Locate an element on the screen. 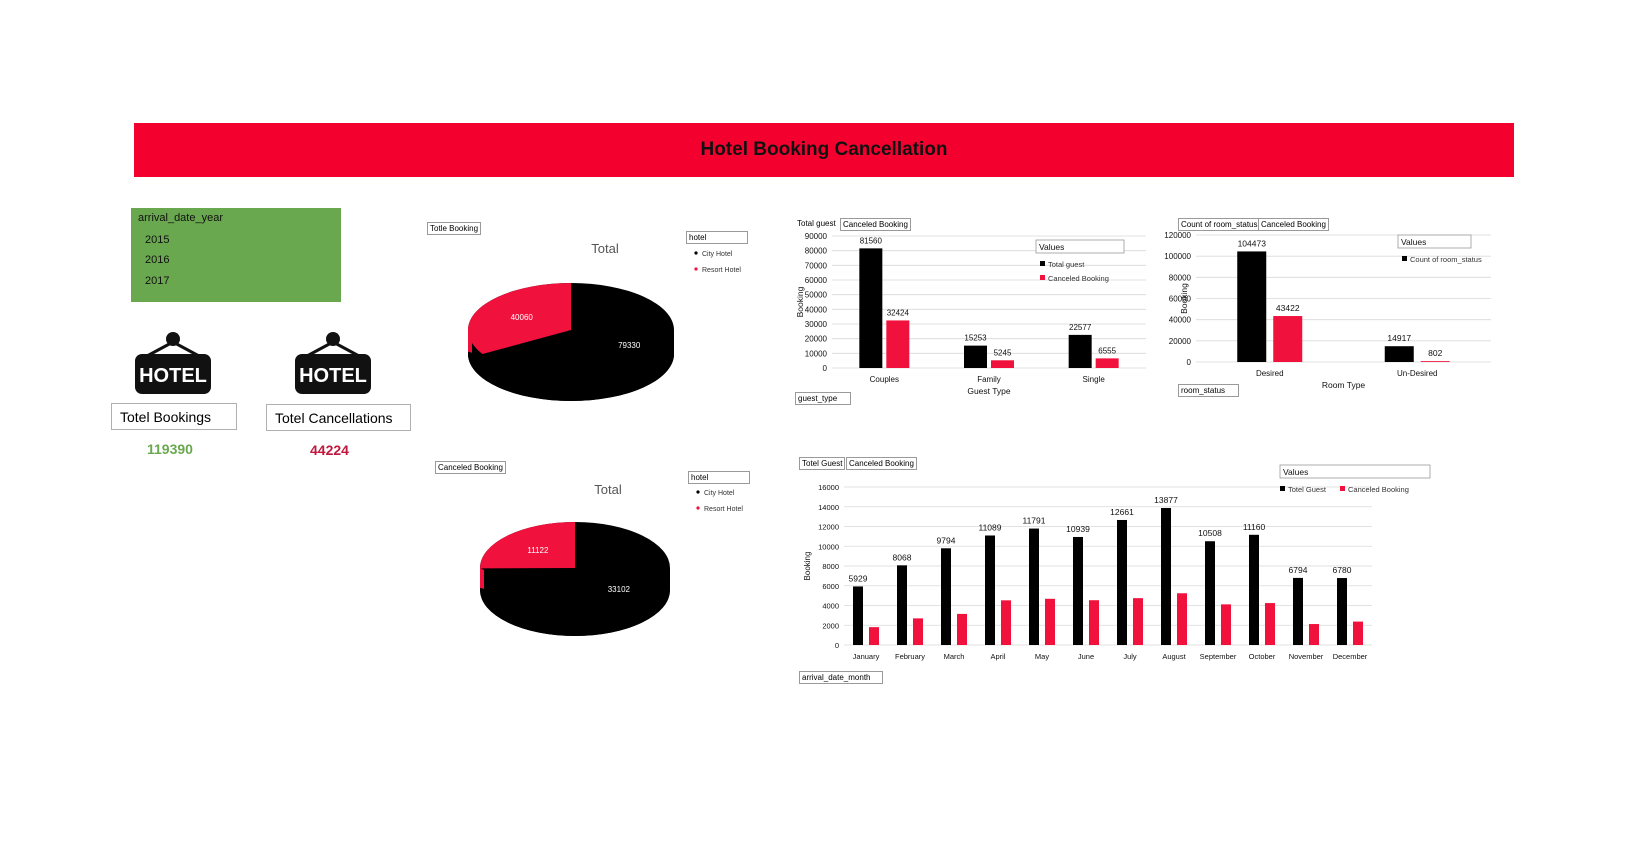  pie-side-highlight is located at coordinates (470, 341).